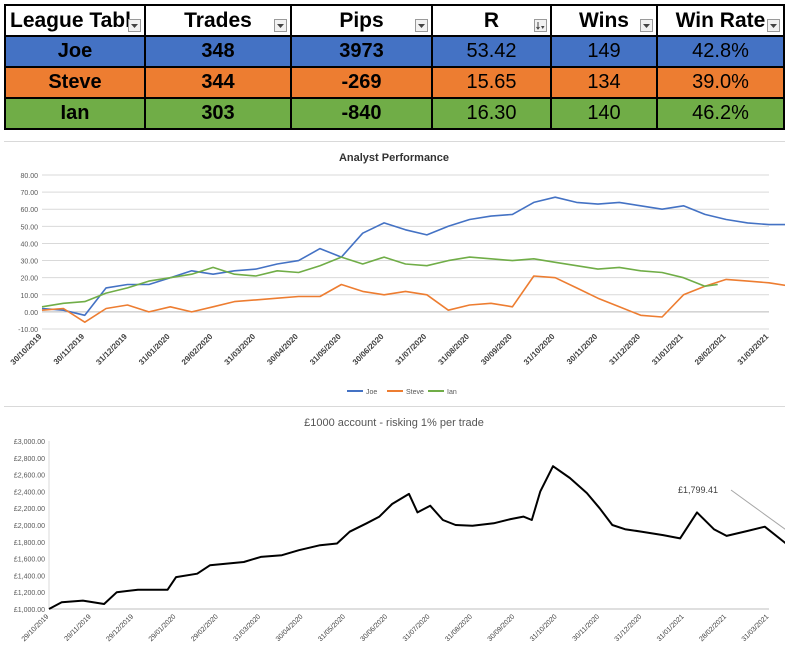 The image size is (789, 662). I want to click on league-row-ian: Ian 303 -840 16.30 140 46.2%, so click(394, 113).